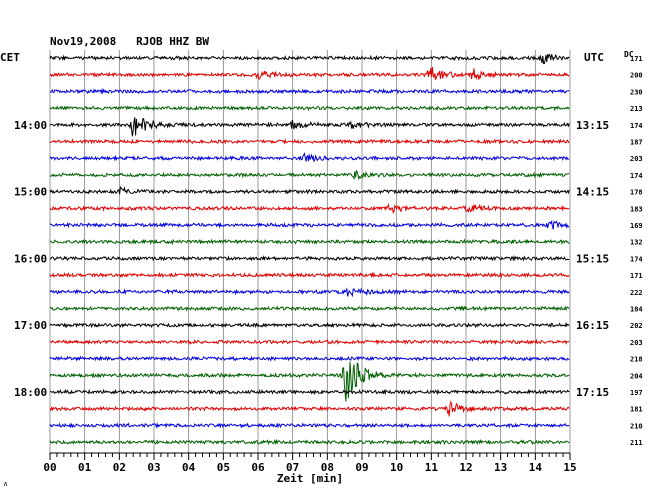  I want to click on left-time-label: 15:00, so click(30, 192).